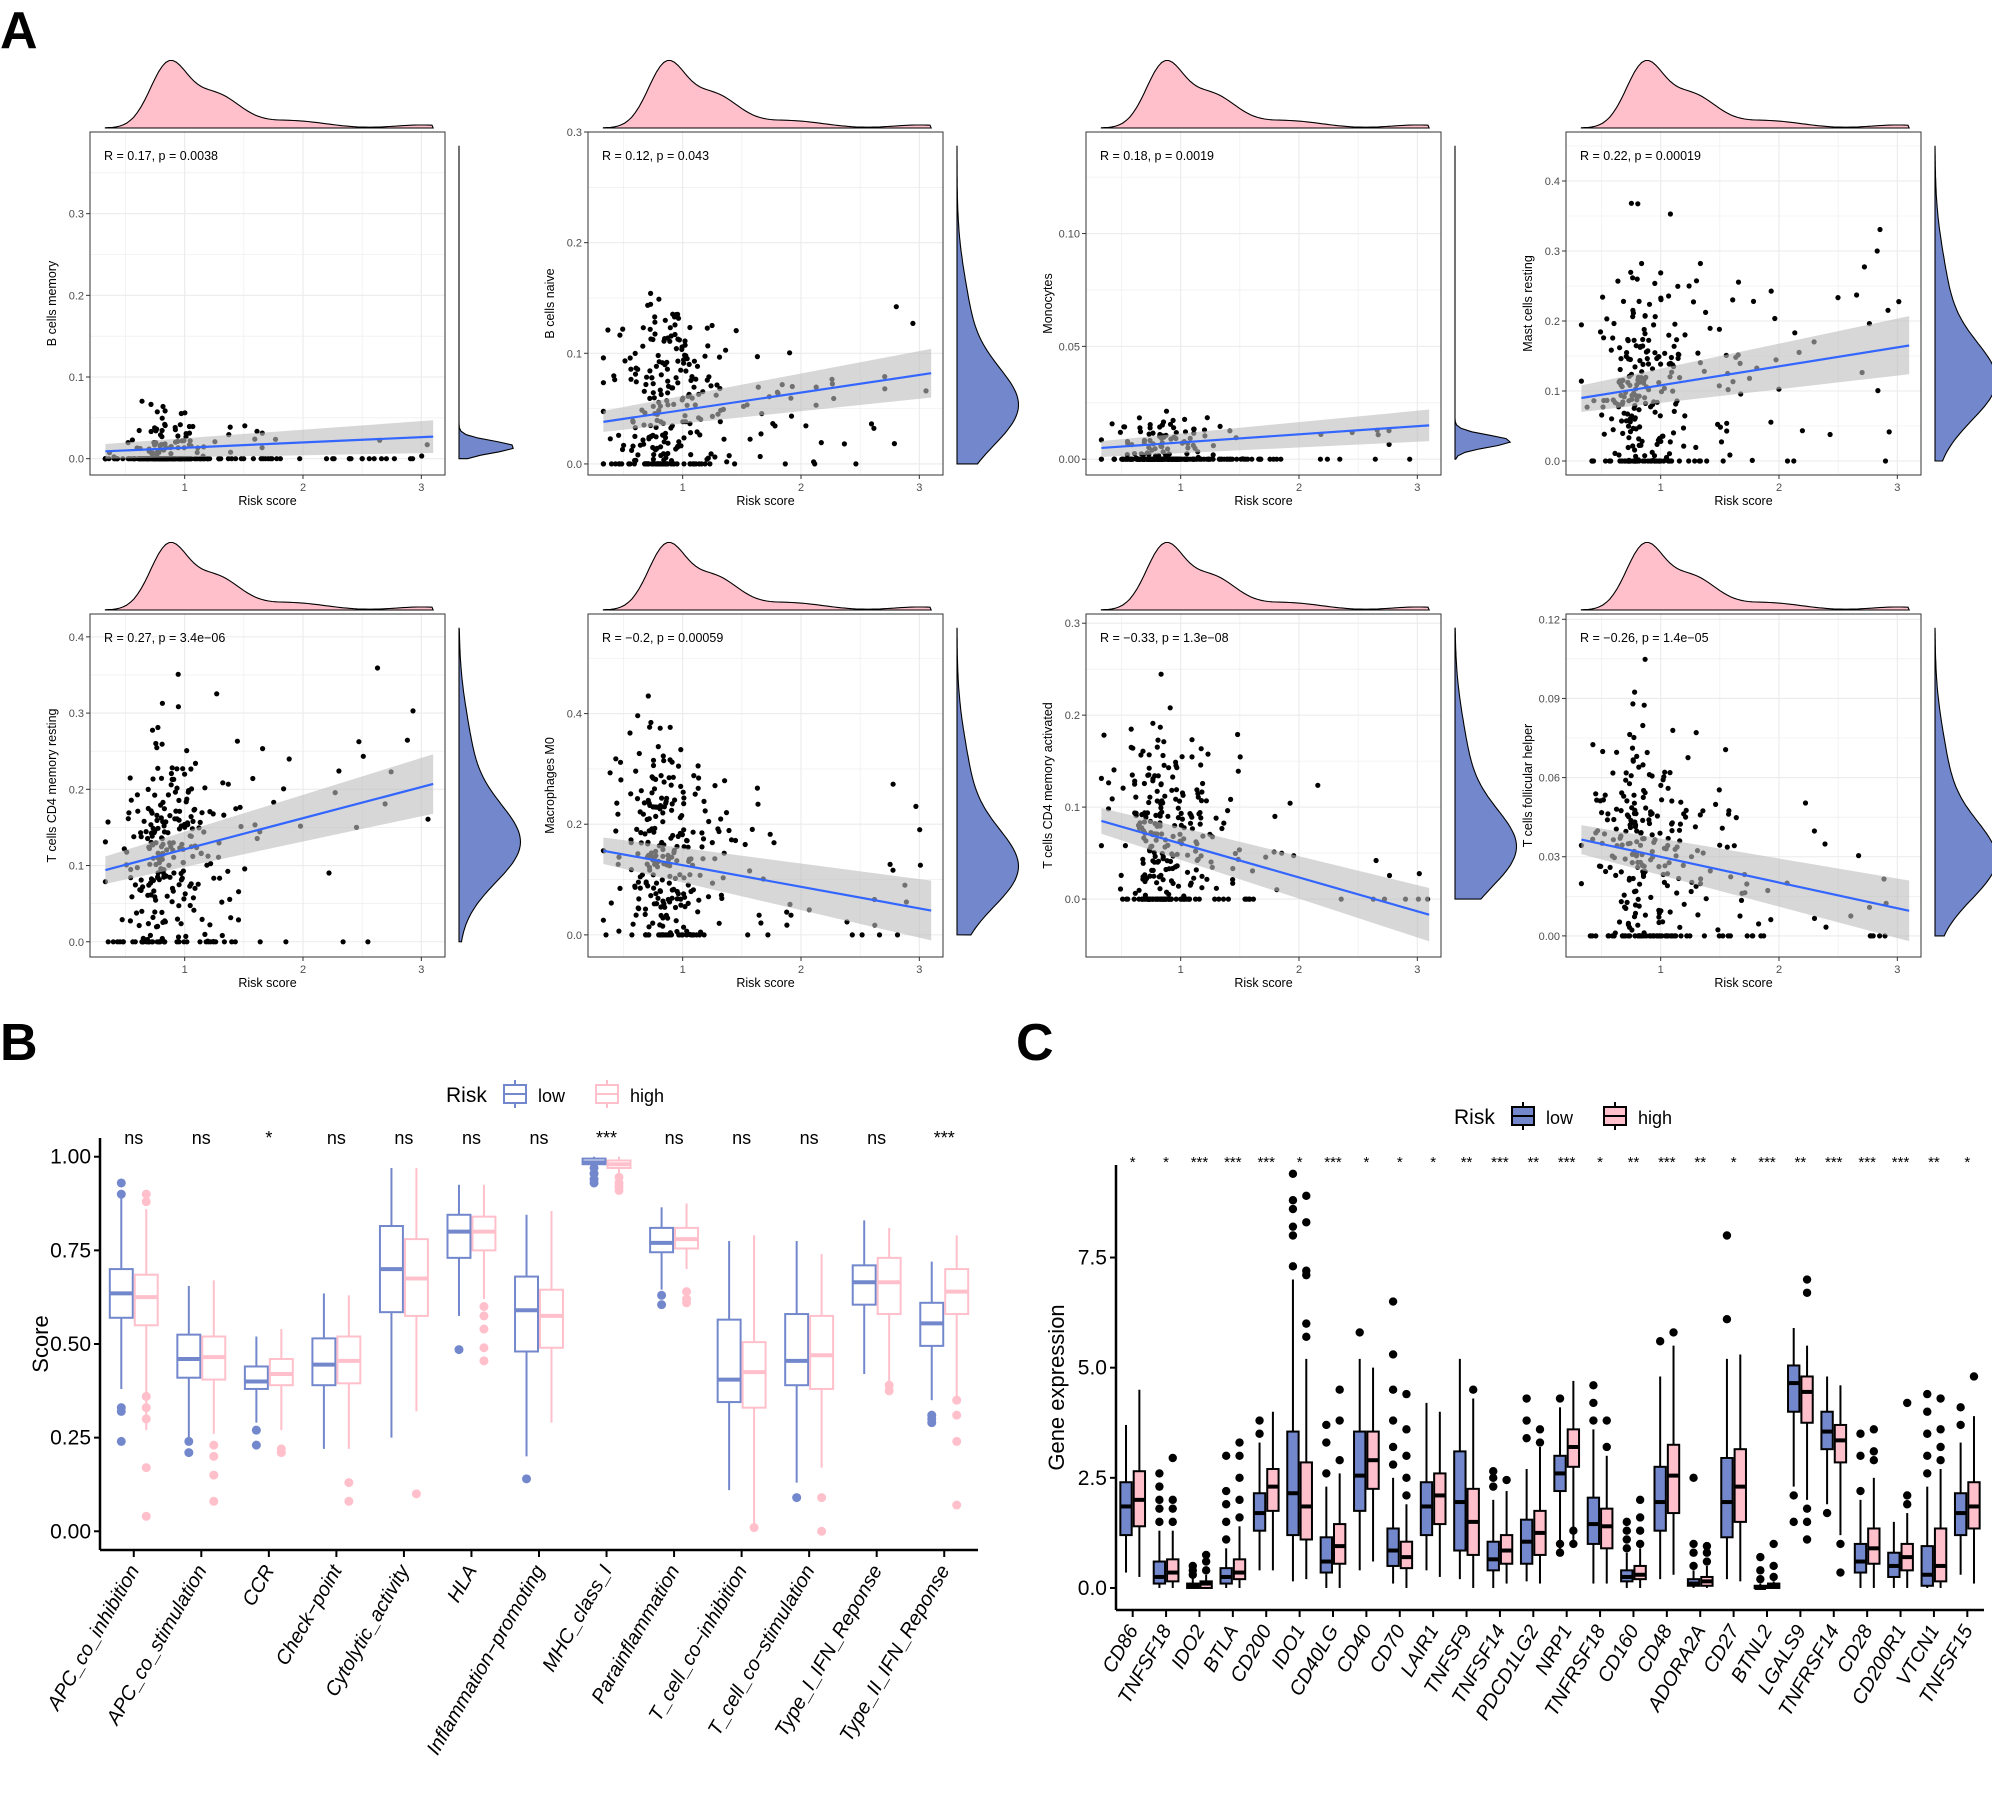 This screenshot has width=1992, height=1800. Describe the element at coordinates (919, 970) in the screenshot. I see `x-tick-label: 3` at that location.